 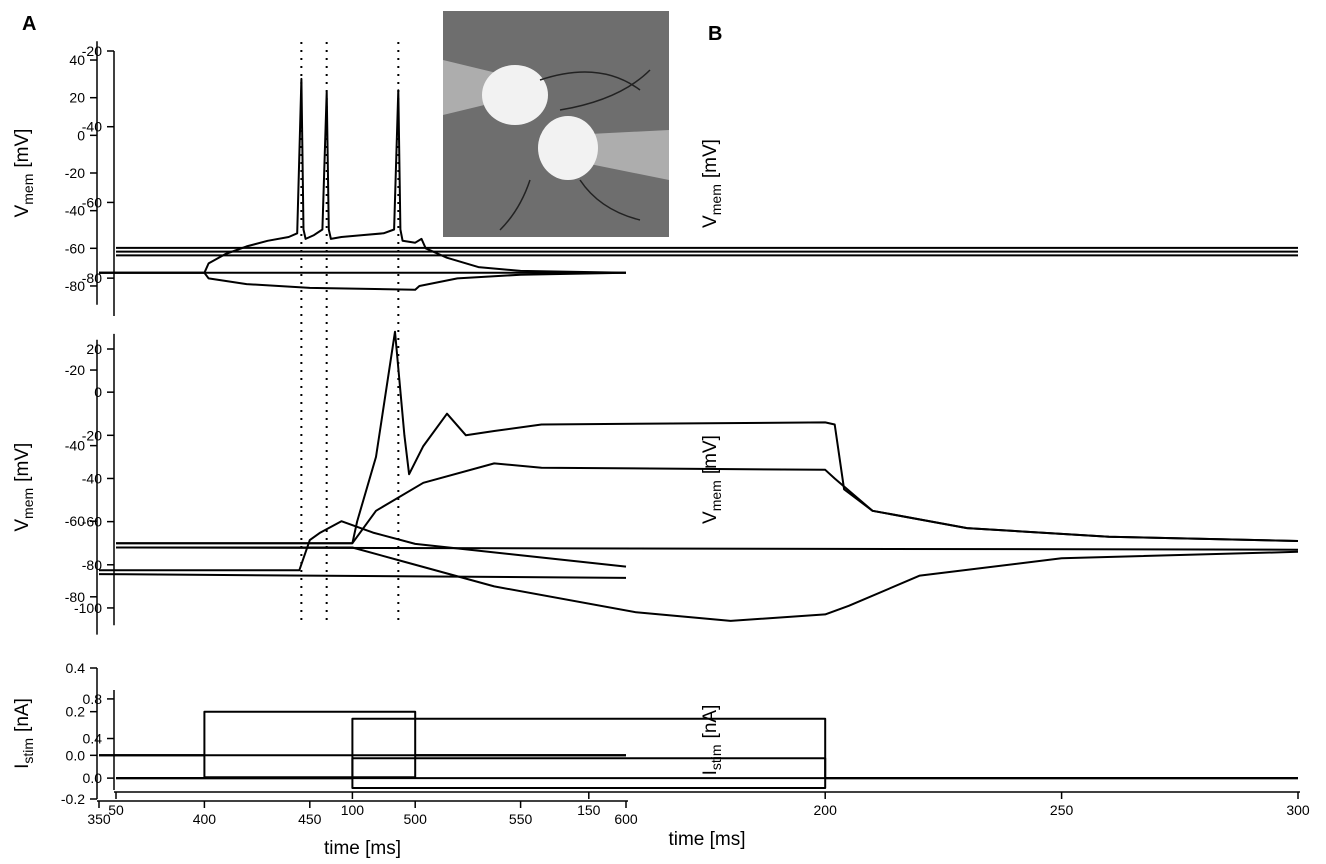 I want to click on x-tick-label: 250, so click(x=1062, y=810).